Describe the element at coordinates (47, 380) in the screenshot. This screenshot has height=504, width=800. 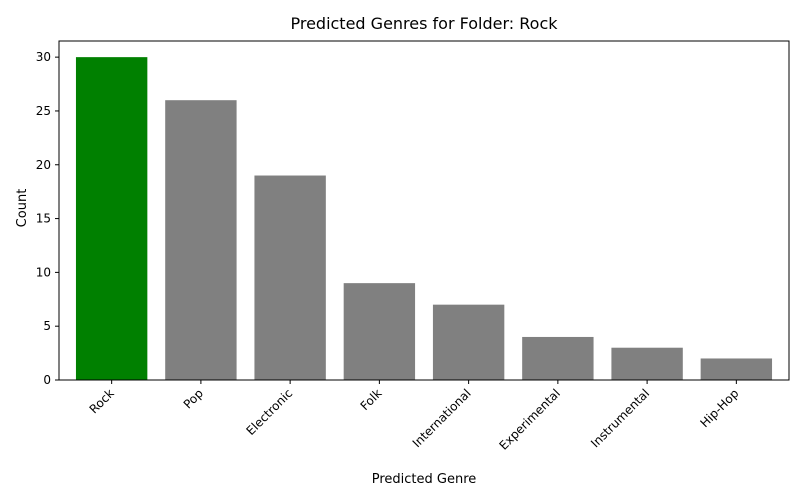
I see `y-tick-label: 0` at that location.